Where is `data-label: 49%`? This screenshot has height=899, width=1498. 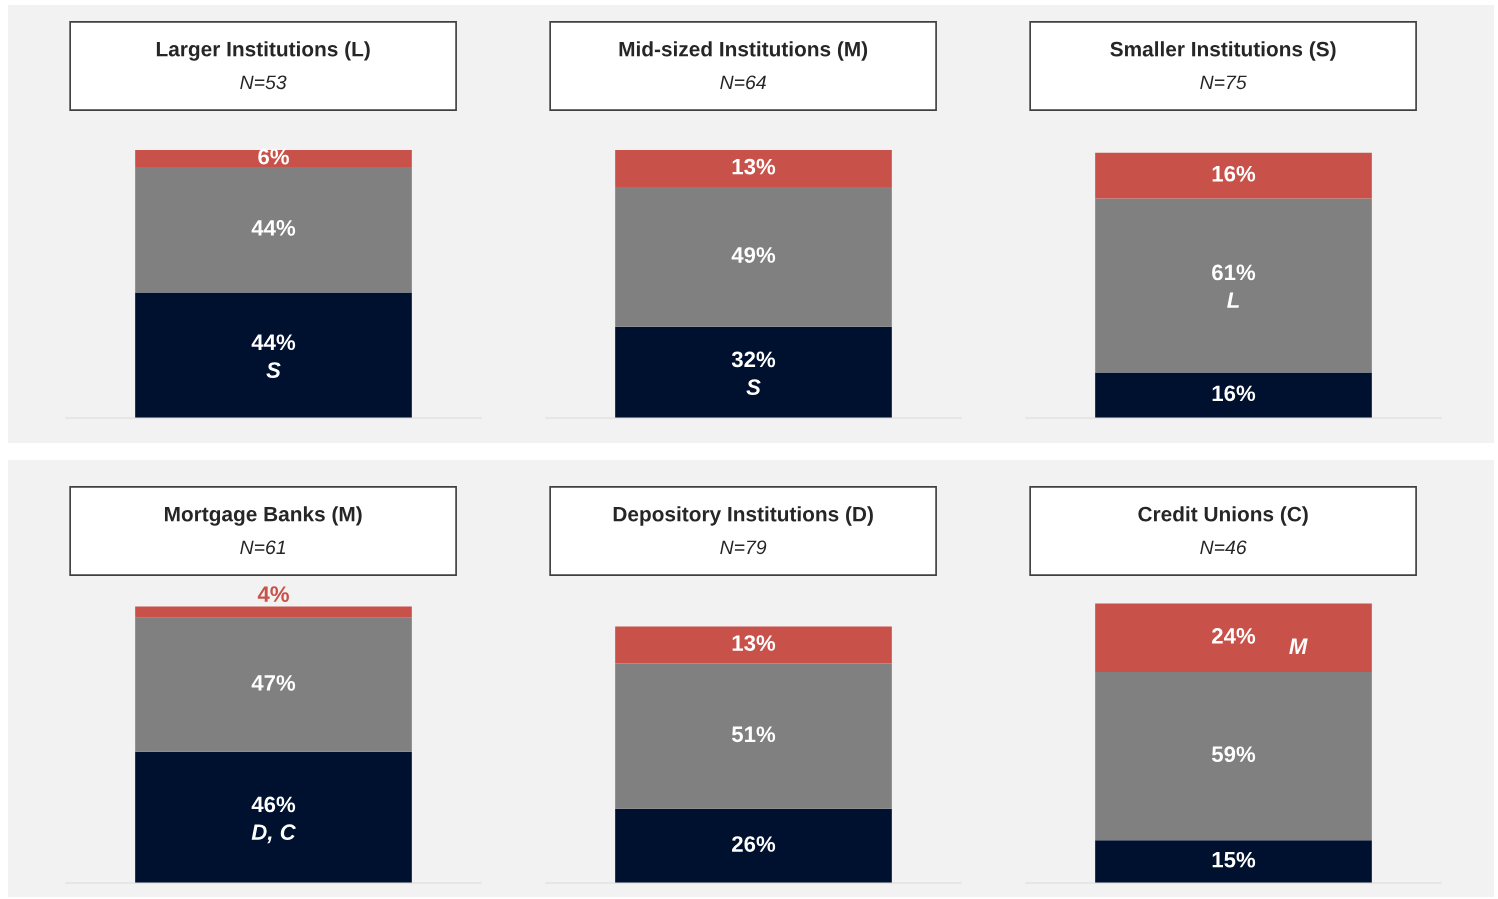 data-label: 49% is located at coordinates (753, 255).